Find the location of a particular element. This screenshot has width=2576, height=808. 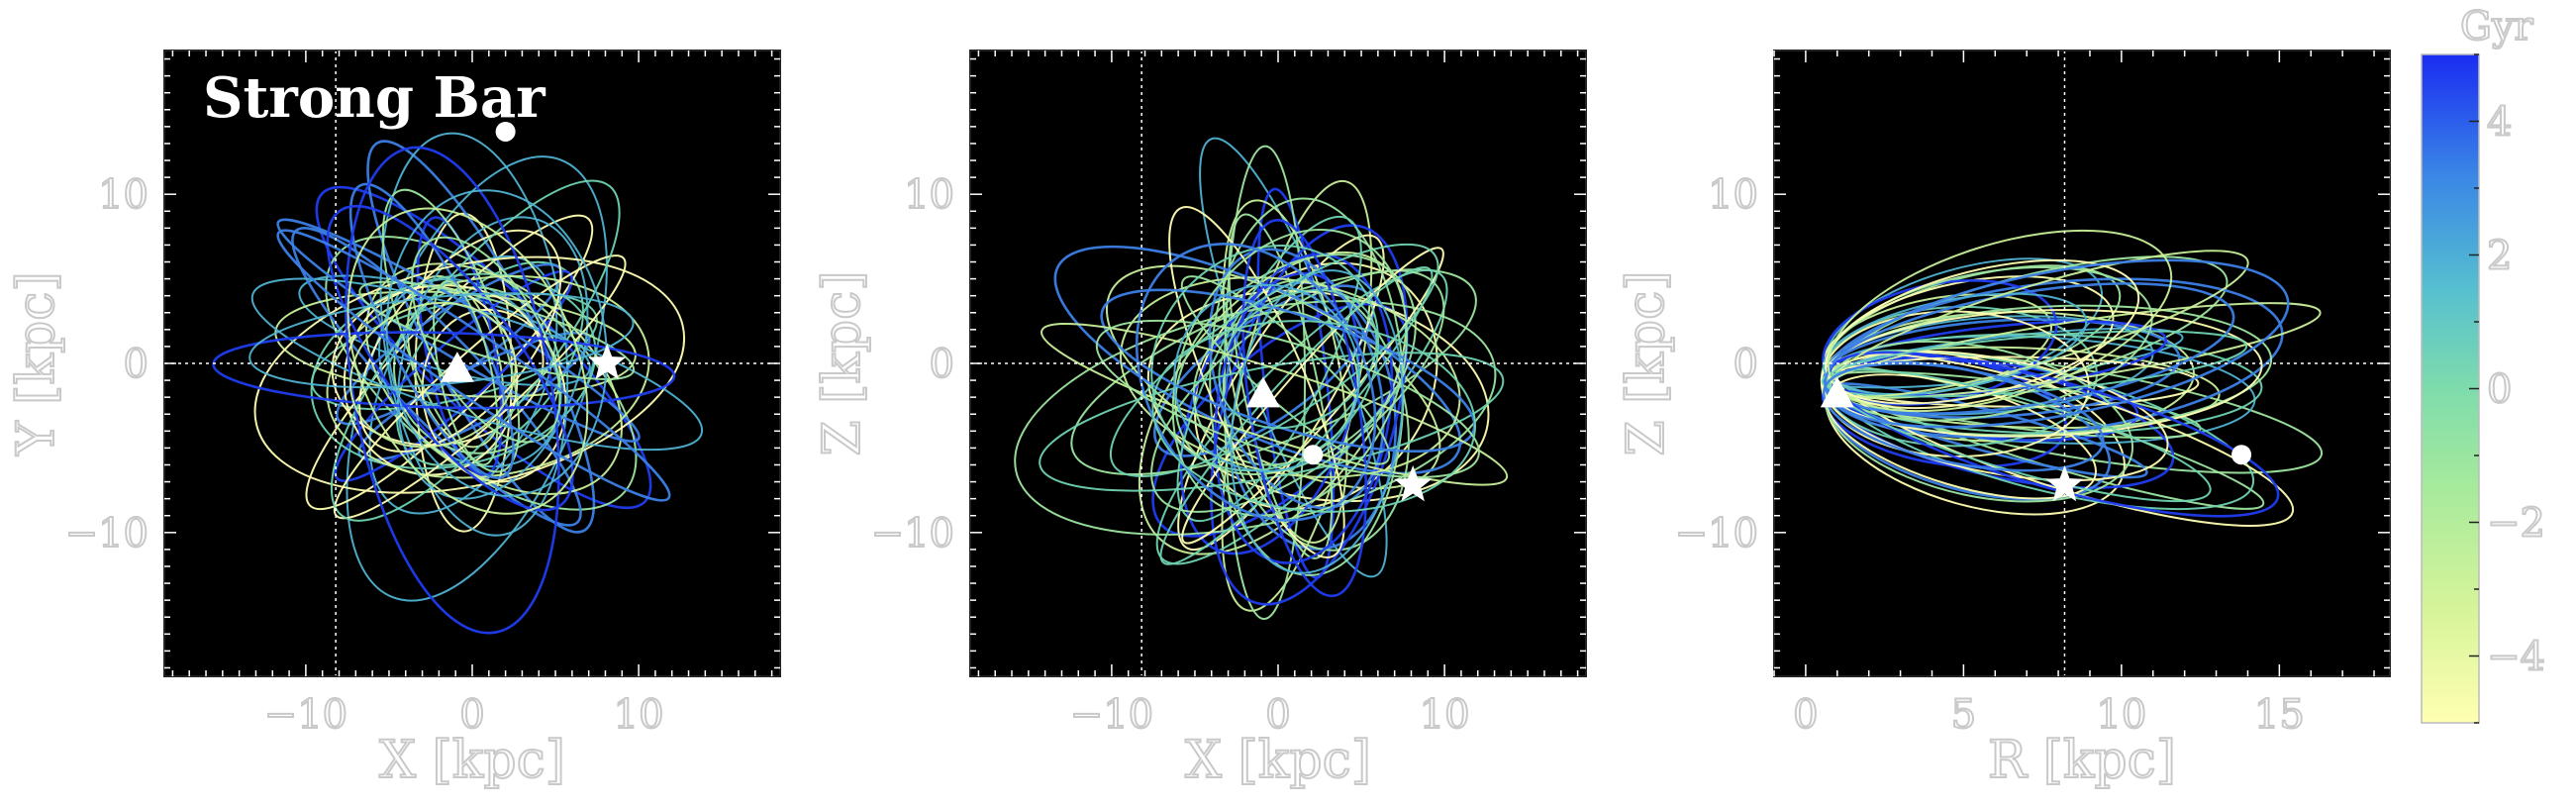

orbits-rz is located at coordinates (2072, 378).